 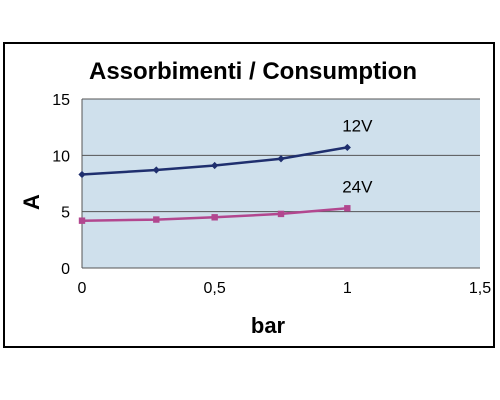 I want to click on x-tick-label: 1,5, so click(x=480, y=288).